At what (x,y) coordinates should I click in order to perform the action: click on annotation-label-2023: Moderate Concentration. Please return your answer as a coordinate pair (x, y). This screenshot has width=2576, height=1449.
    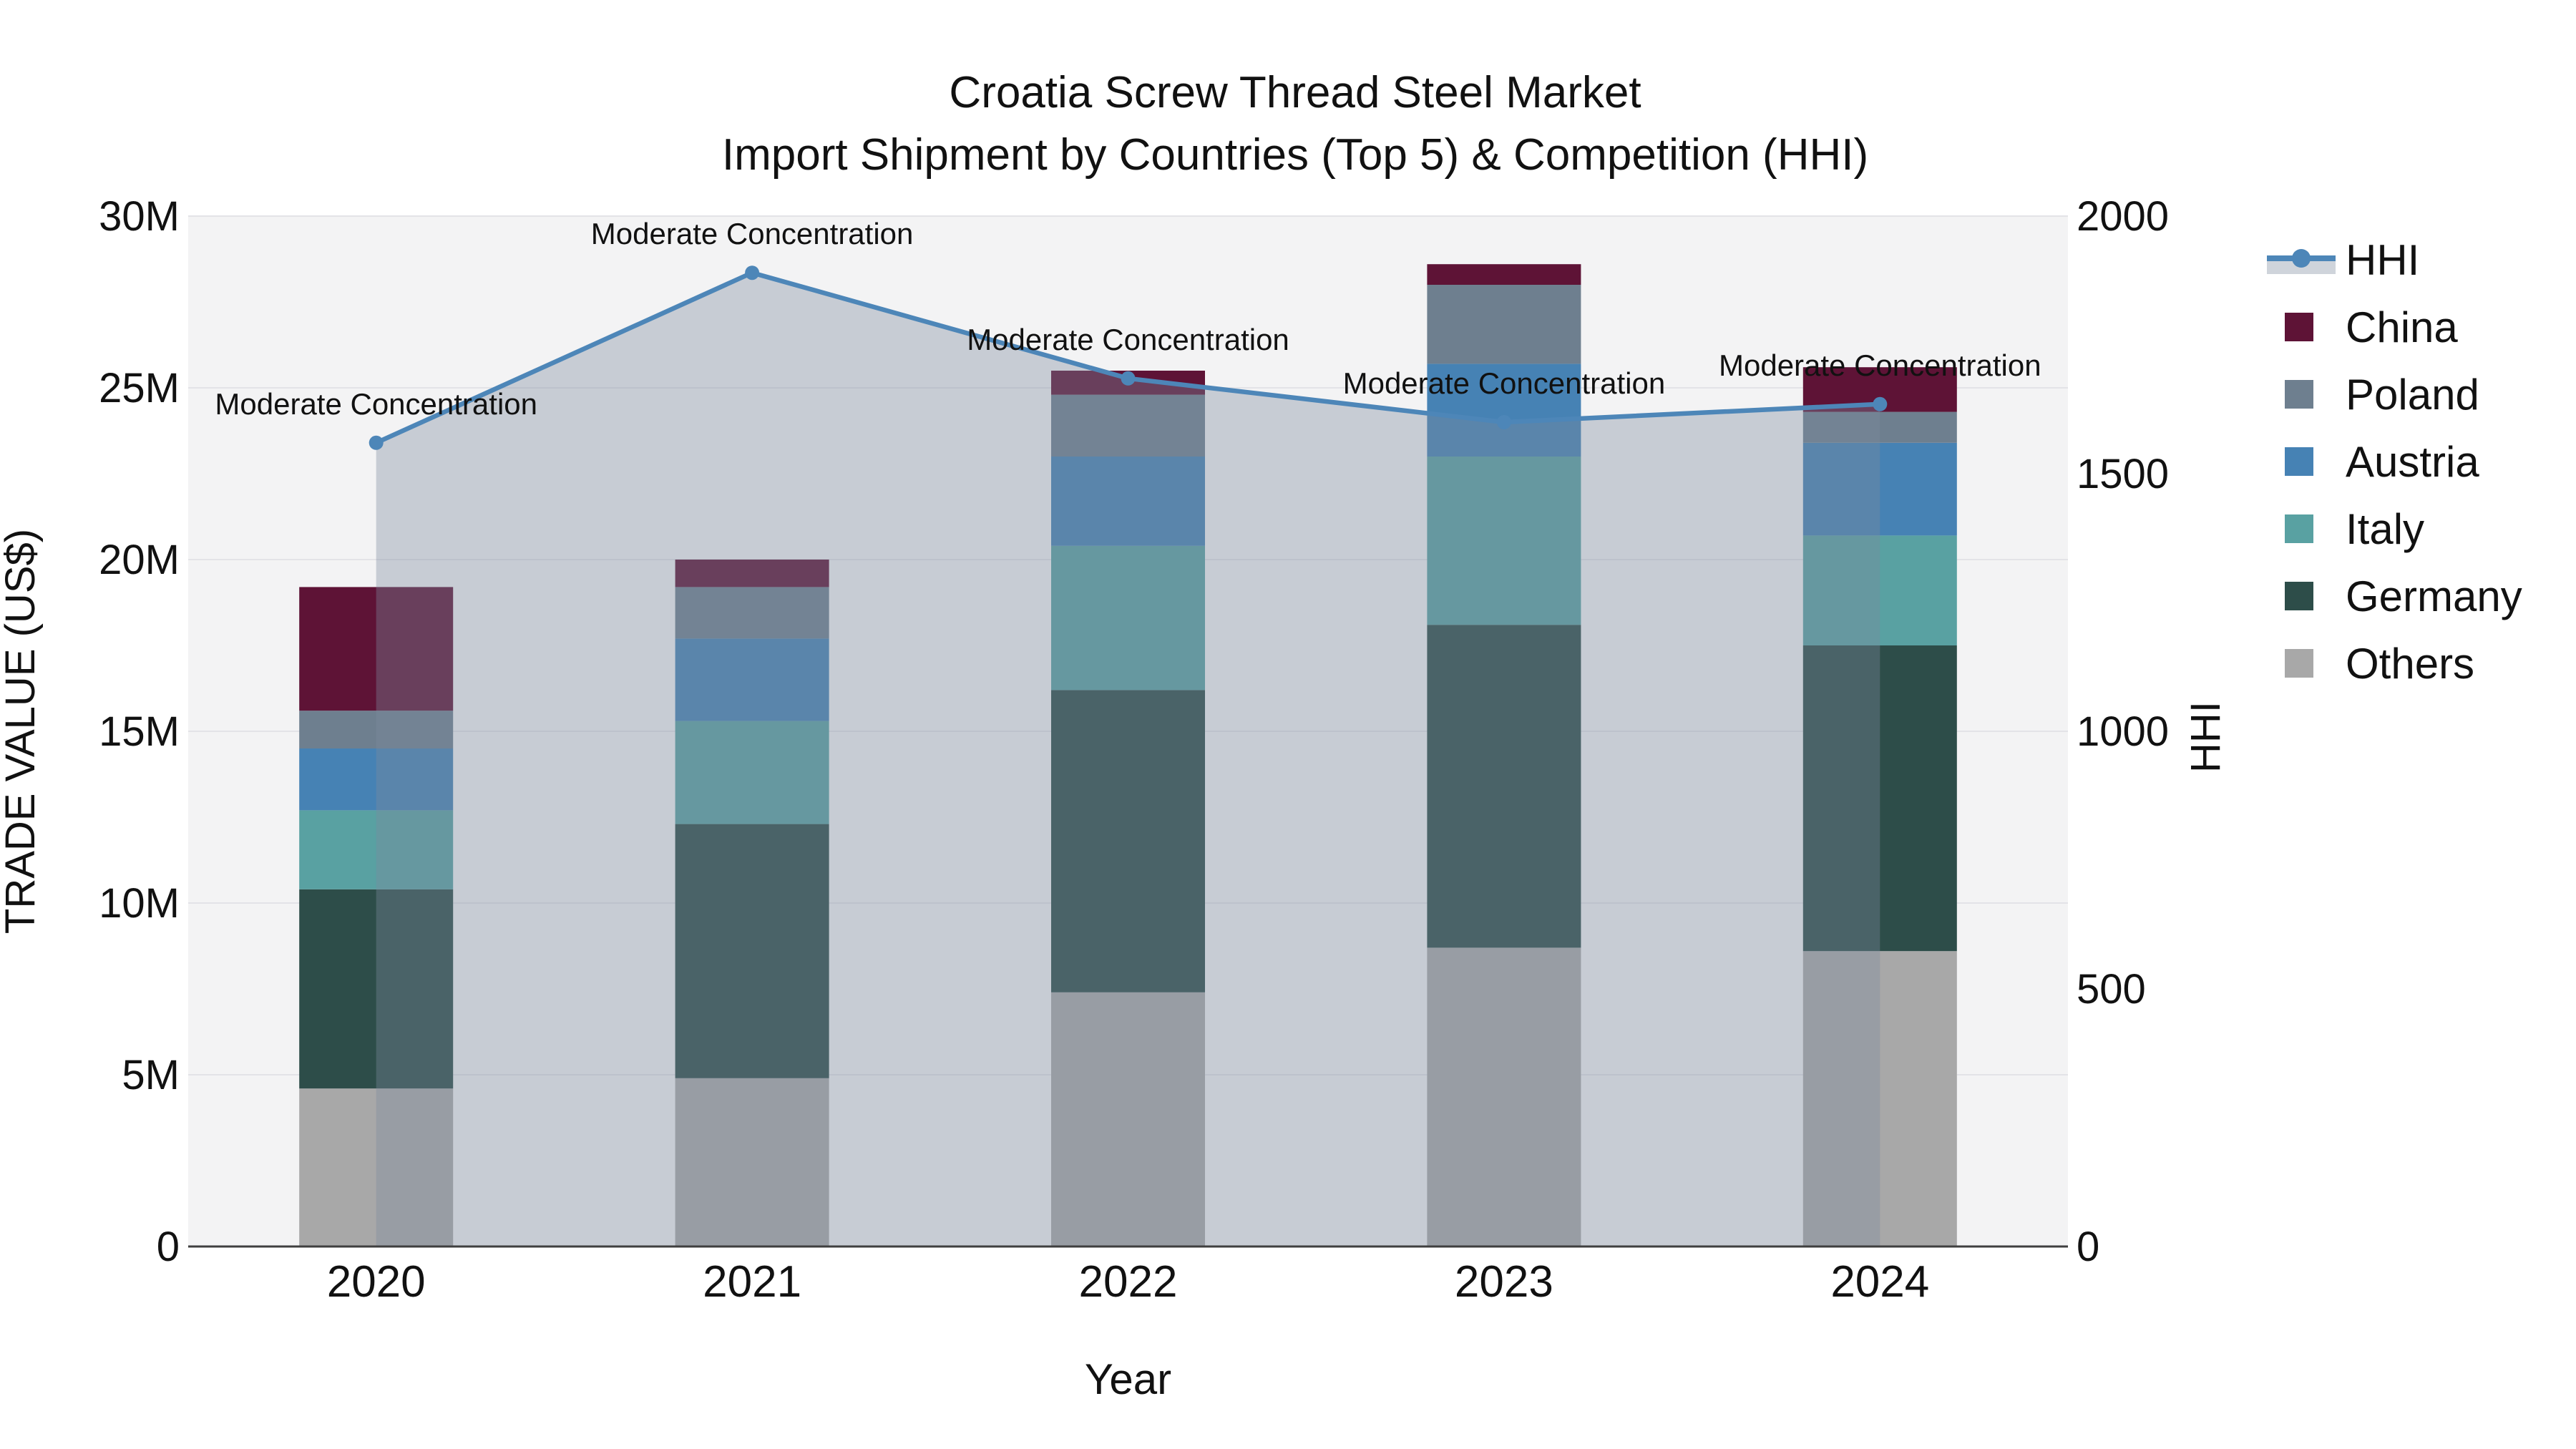
    Looking at the image, I should click on (1504, 383).